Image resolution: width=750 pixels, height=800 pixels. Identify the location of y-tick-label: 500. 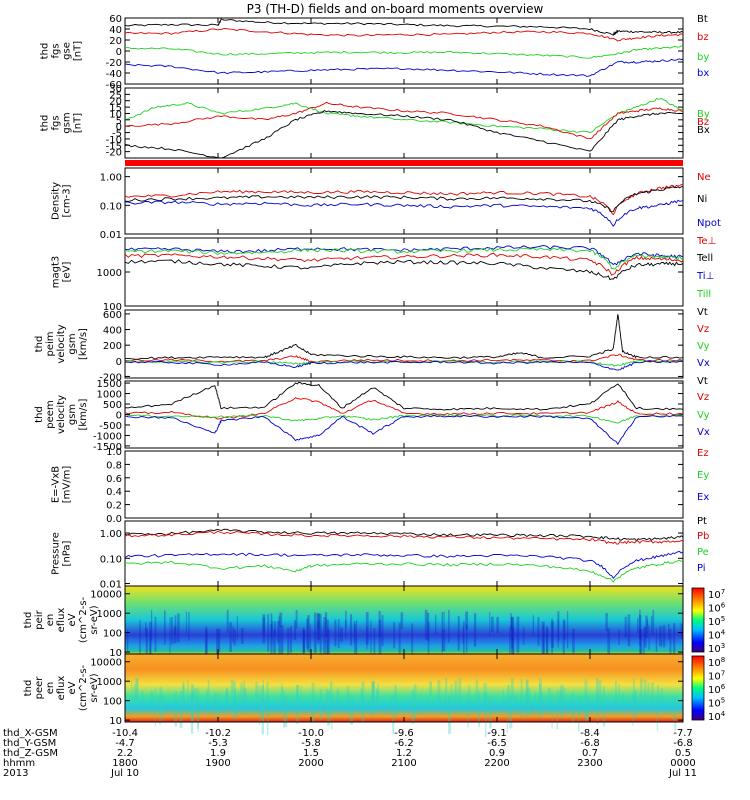
(112, 405).